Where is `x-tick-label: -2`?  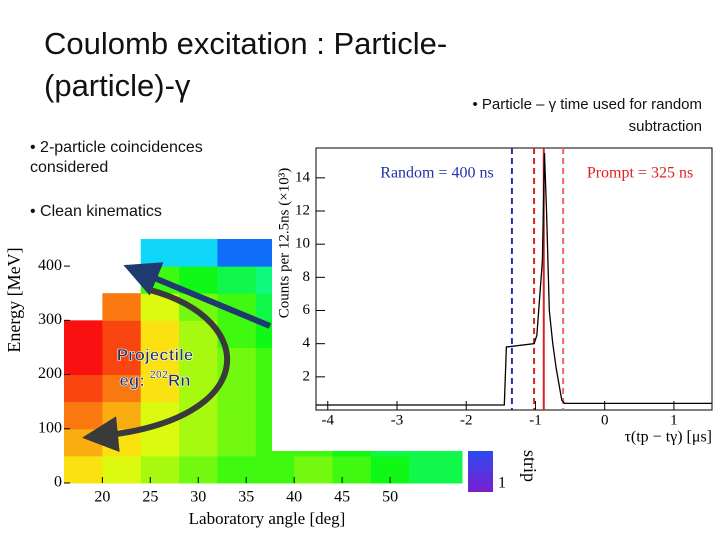 x-tick-label: -2 is located at coordinates (466, 420).